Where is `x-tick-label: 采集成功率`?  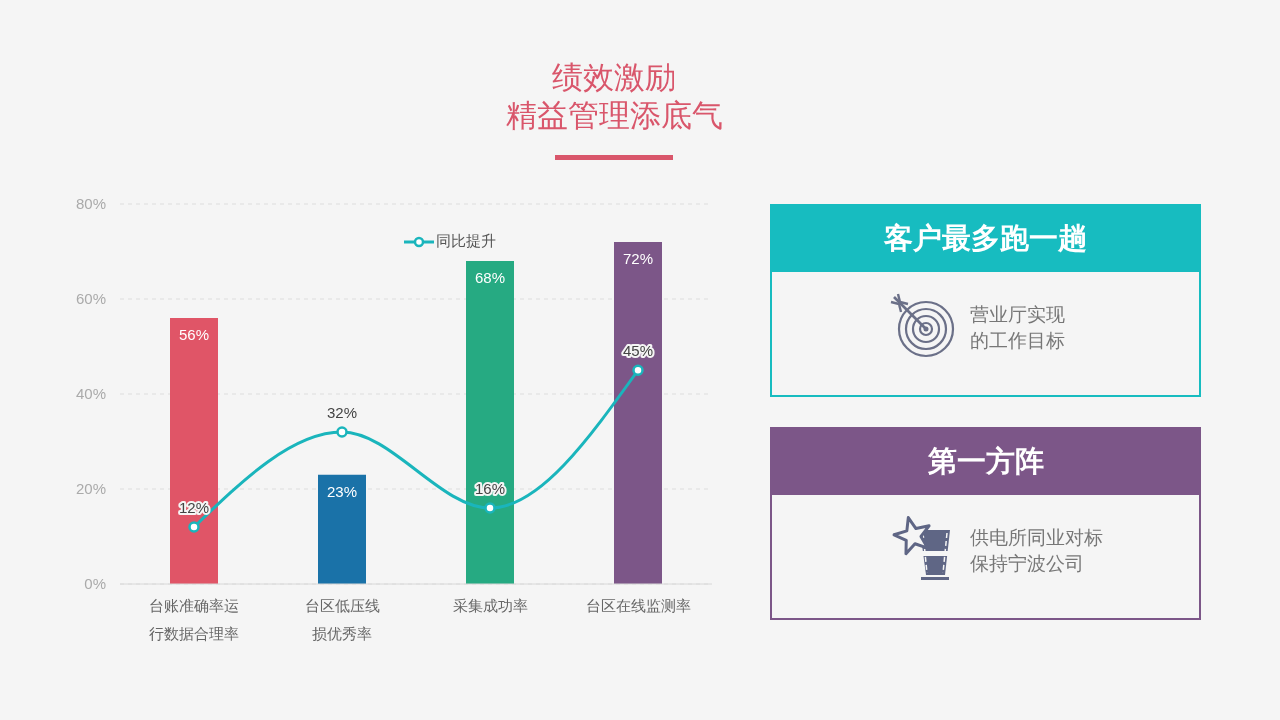 x-tick-label: 采集成功率 is located at coordinates (490, 605).